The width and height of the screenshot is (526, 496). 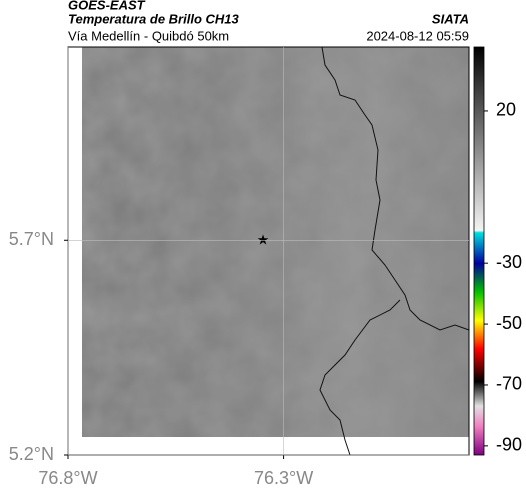 I want to click on x-tick-label: 76.3°W, so click(x=283, y=478).